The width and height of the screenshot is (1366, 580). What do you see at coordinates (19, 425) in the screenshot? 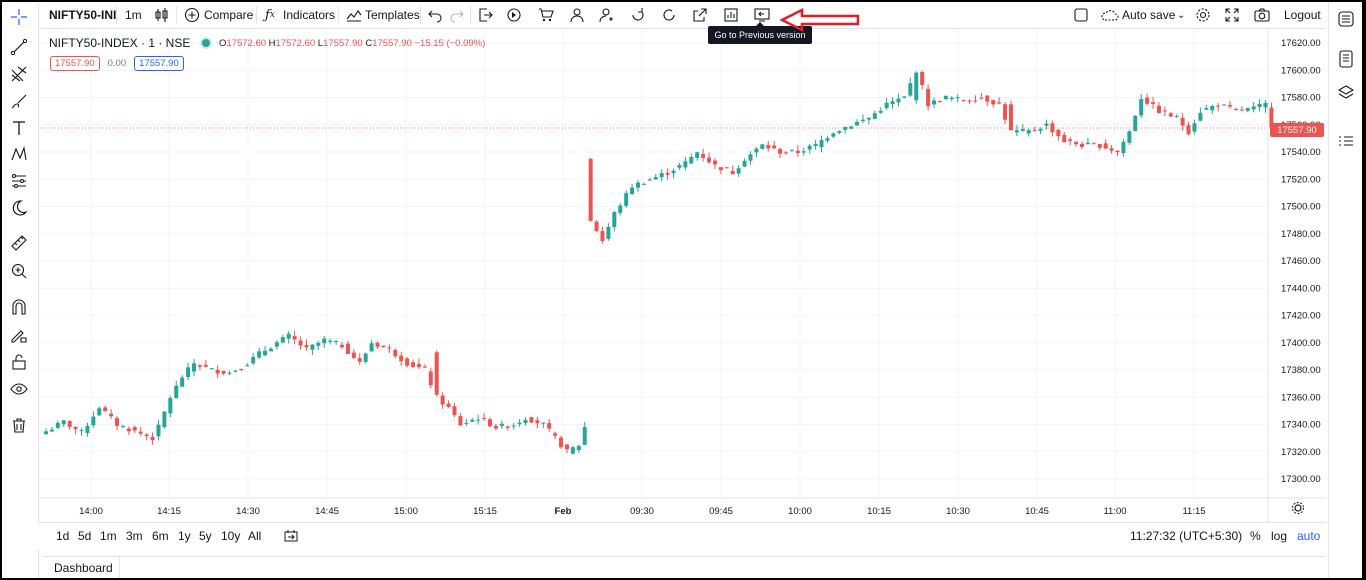
I see `trash-icon` at bounding box center [19, 425].